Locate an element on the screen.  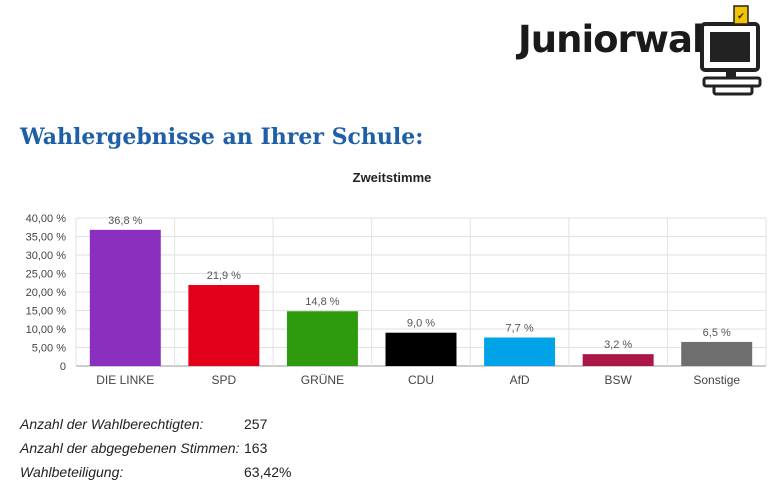
x-axis-labels: DIE LINKE SPD GRÜNE CDU AfD BSW Sonstige is located at coordinates (418, 380).